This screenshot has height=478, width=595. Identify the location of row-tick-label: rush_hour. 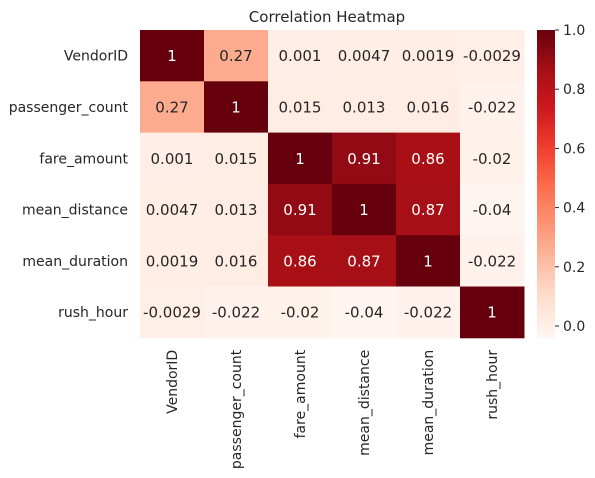
(93, 313).